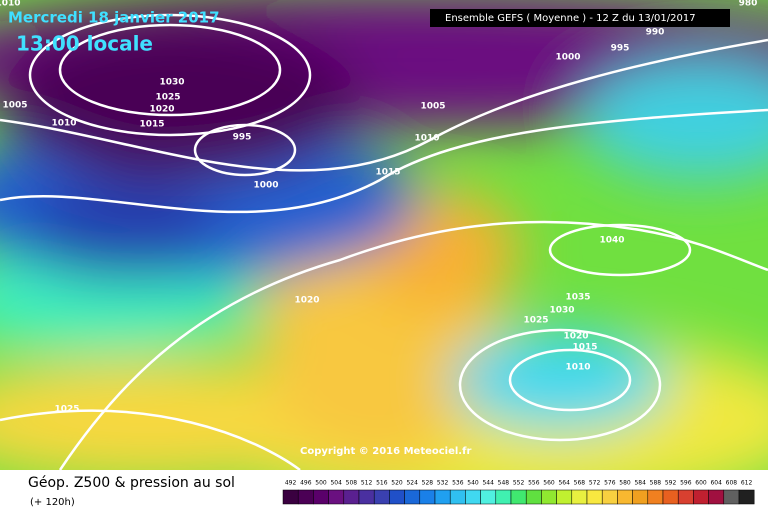  I want to click on copyright: Copyright © 2016 Meteociel.fr, so click(385, 451).